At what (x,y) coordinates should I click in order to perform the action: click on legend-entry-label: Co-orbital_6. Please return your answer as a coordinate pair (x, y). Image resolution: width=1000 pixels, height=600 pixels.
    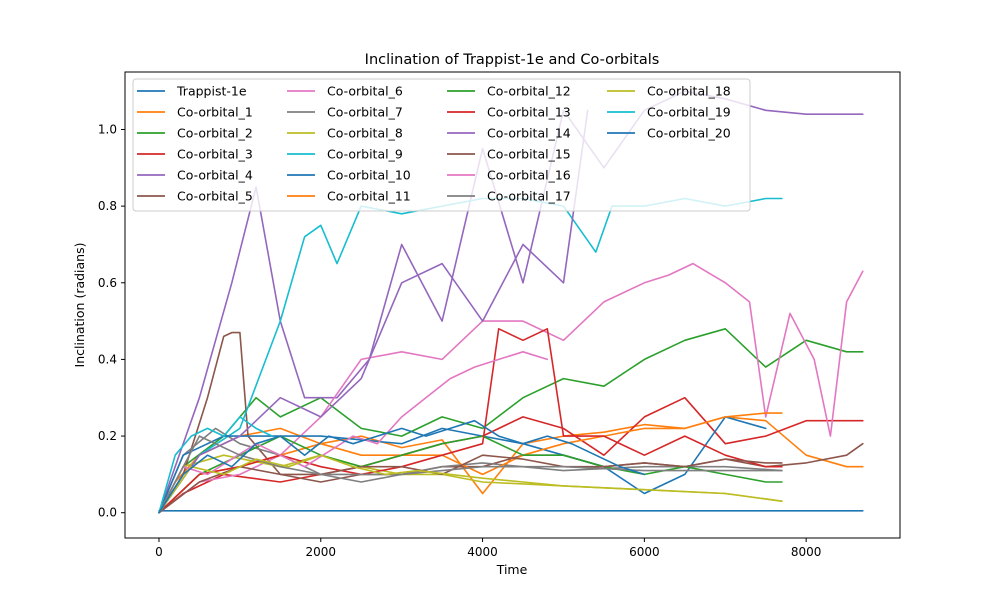
    Looking at the image, I should click on (365, 91).